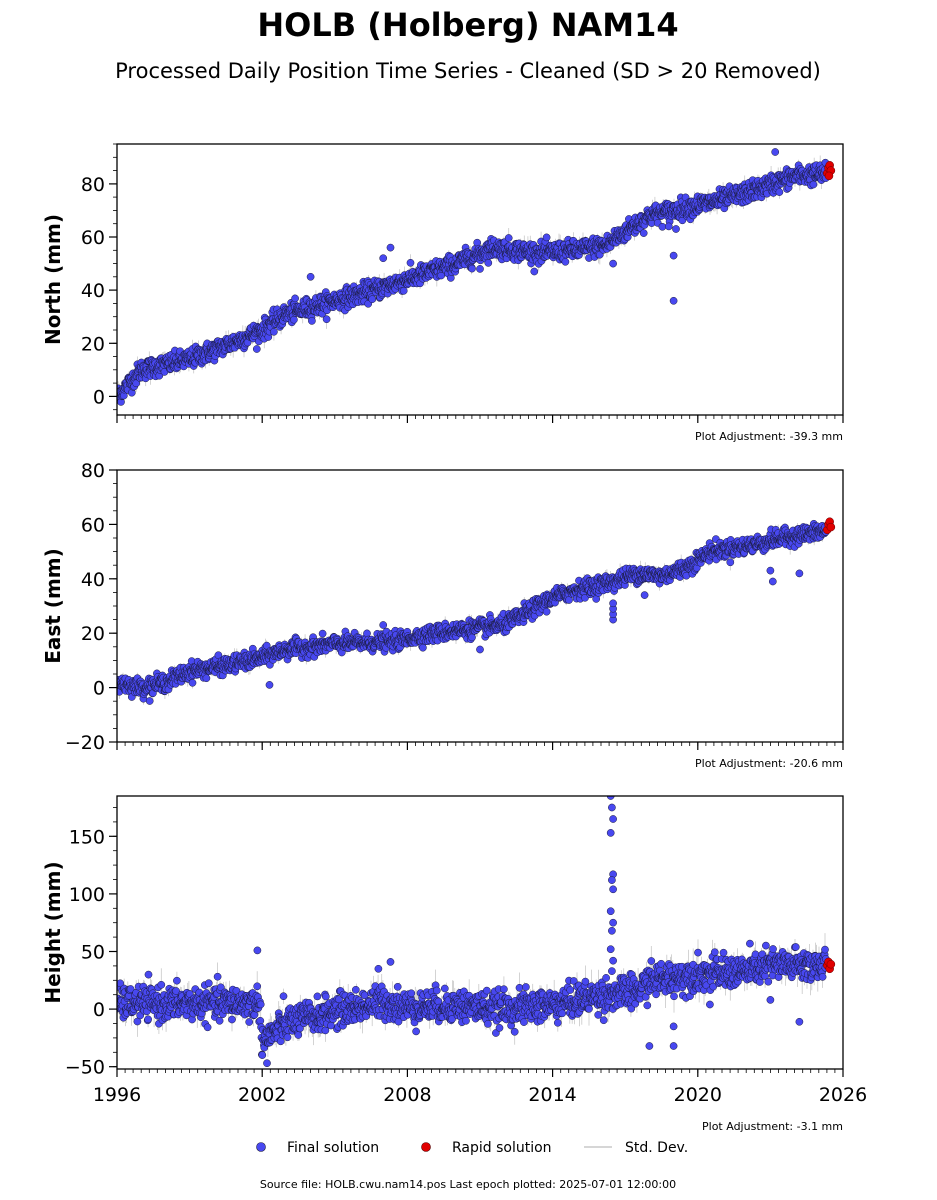  What do you see at coordinates (93, 291) in the screenshot?
I see `y-tick-label: 40` at bounding box center [93, 291].